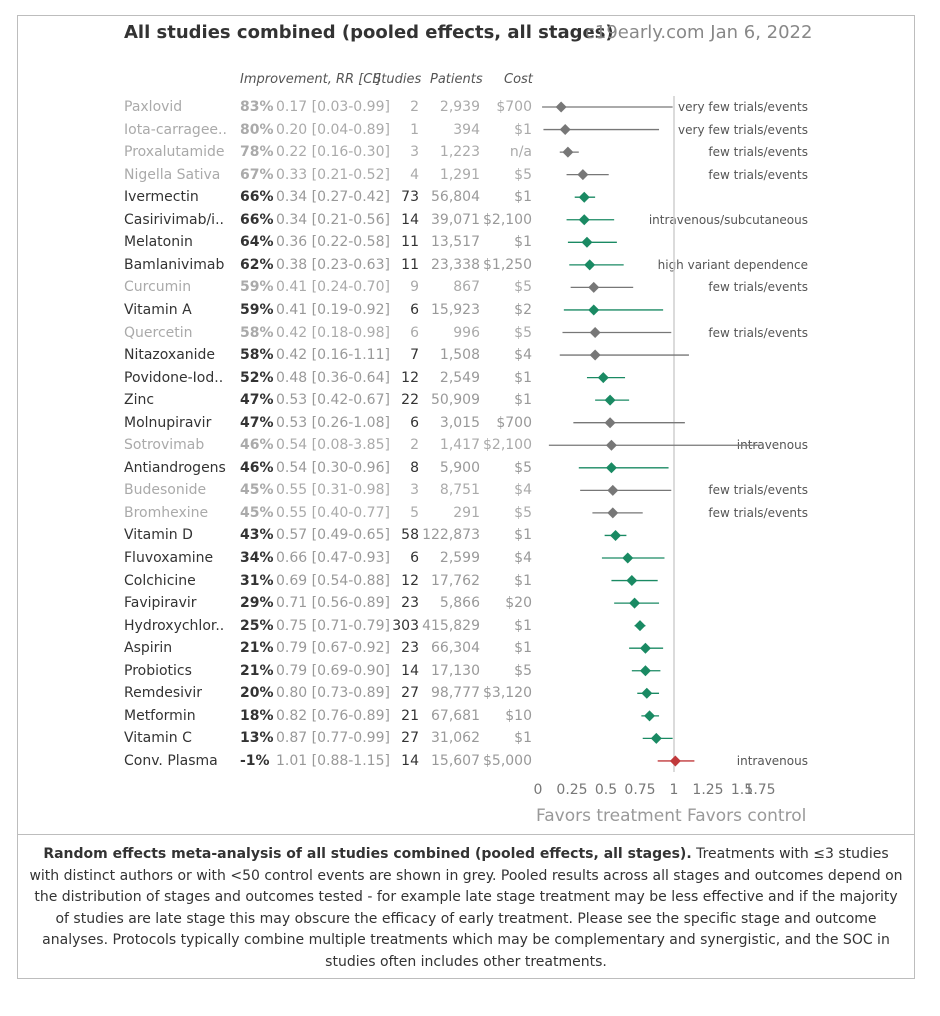 Image resolution: width=940 pixels, height=1016 pixels. Describe the element at coordinates (257, 264) in the screenshot. I see `row-pct: 62%` at that location.